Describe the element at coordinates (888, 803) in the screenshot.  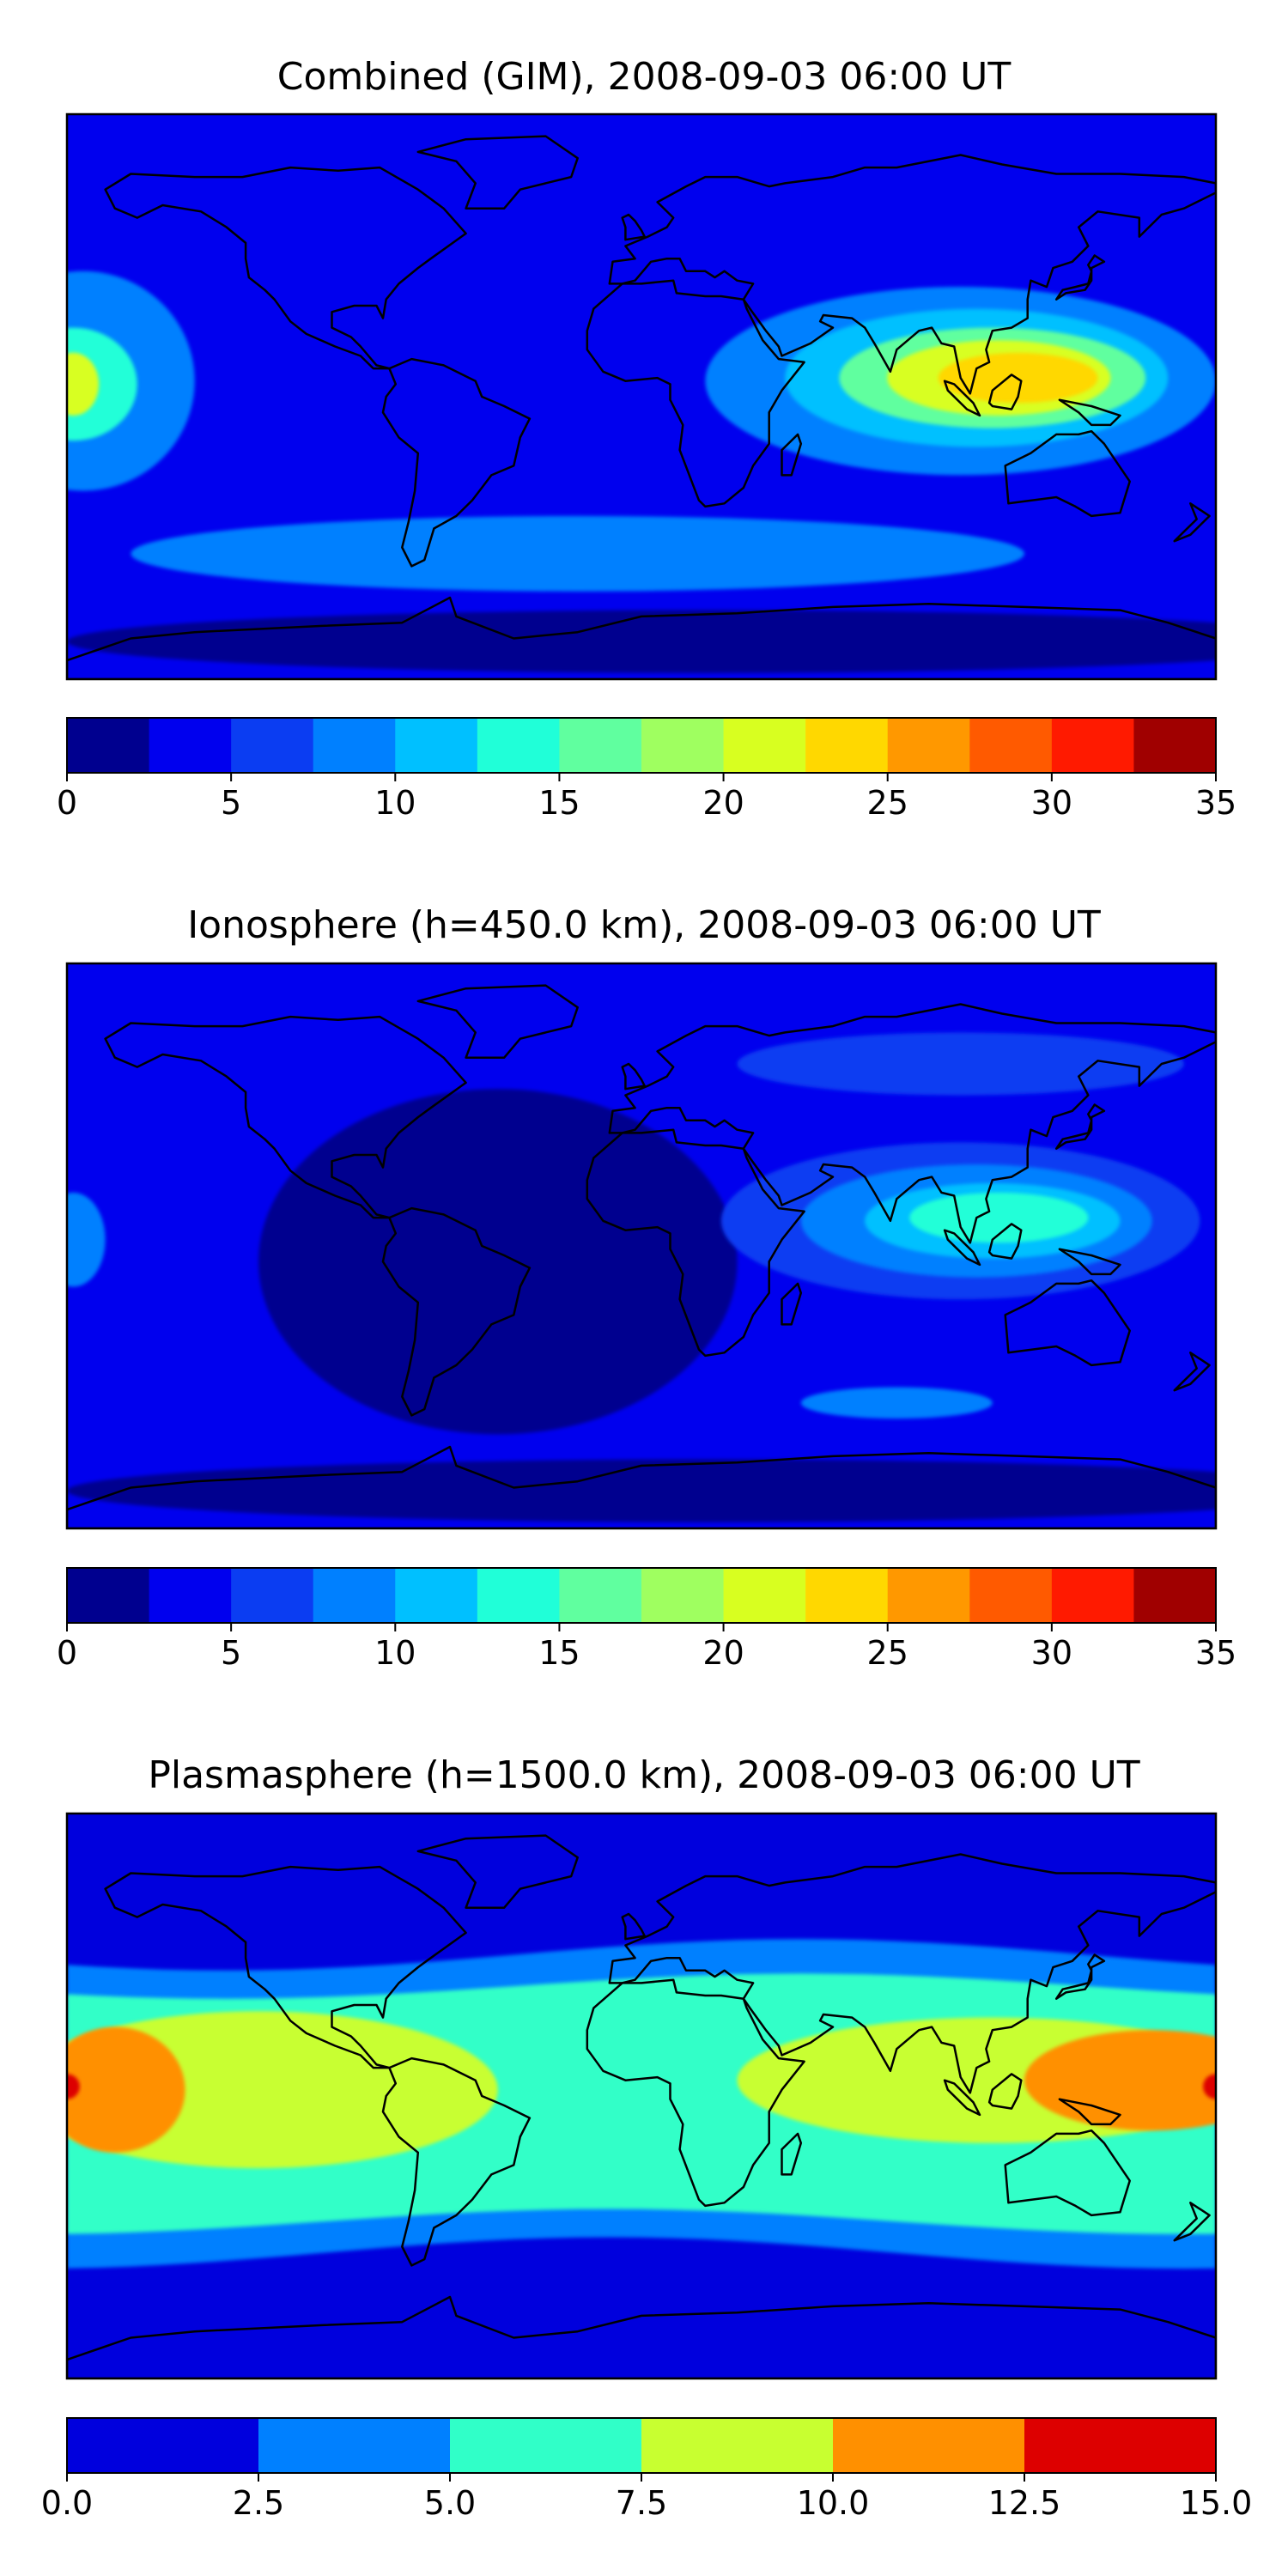
I see `colorbar-tick-label: 25` at that location.